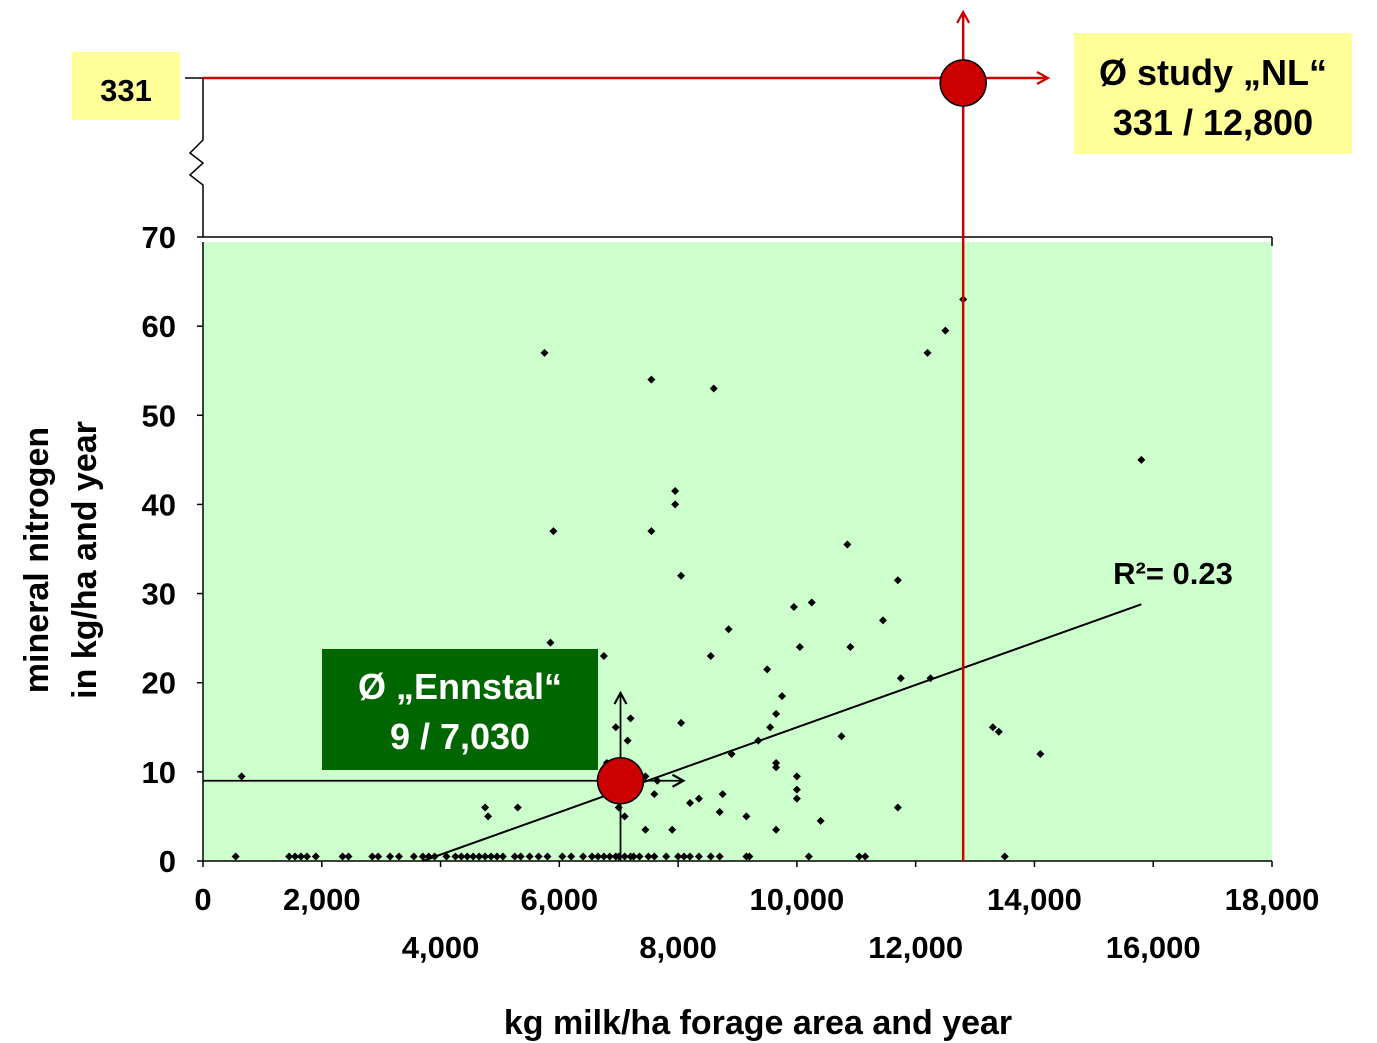  I want to click on x-axis-title: kg milk/ha forage area and year, so click(758, 1023).